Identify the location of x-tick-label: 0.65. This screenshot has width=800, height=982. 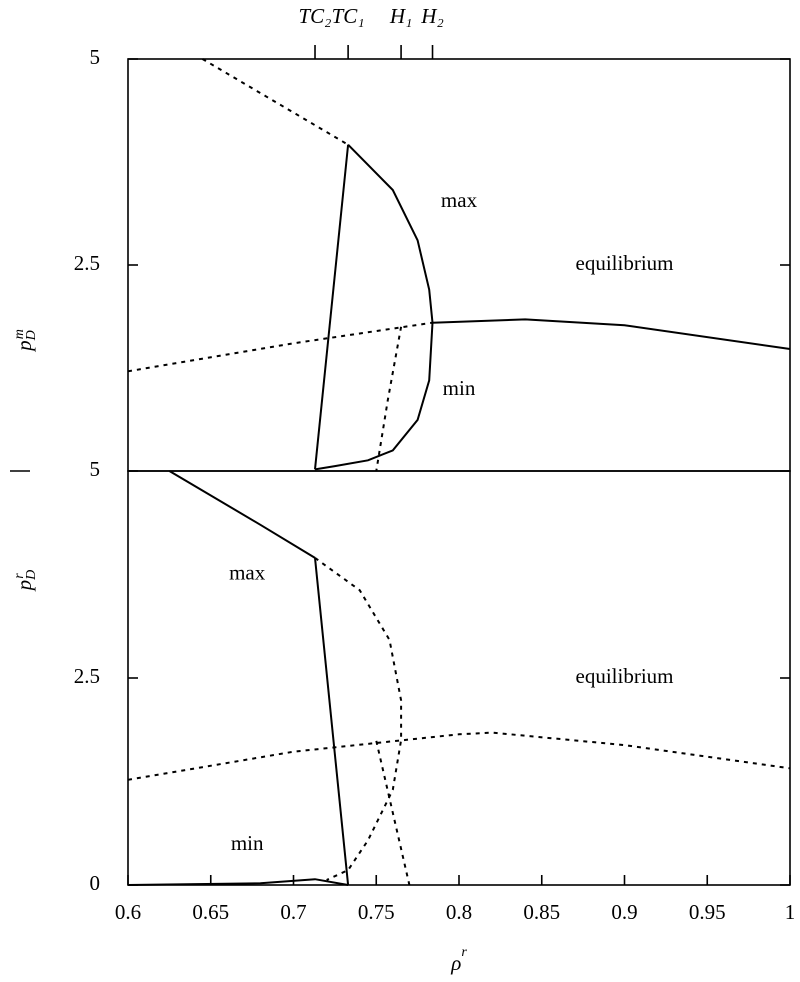
(210, 912).